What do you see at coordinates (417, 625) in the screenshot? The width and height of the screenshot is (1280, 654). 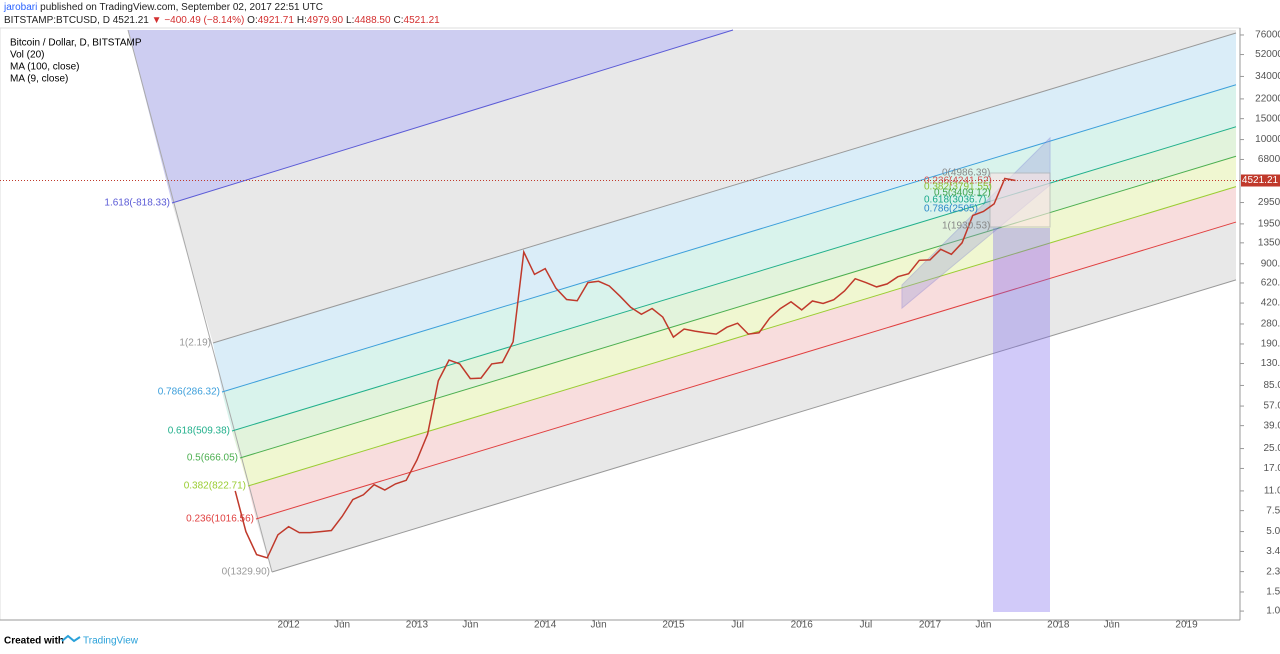 I see `x-tick-label: 2013` at bounding box center [417, 625].